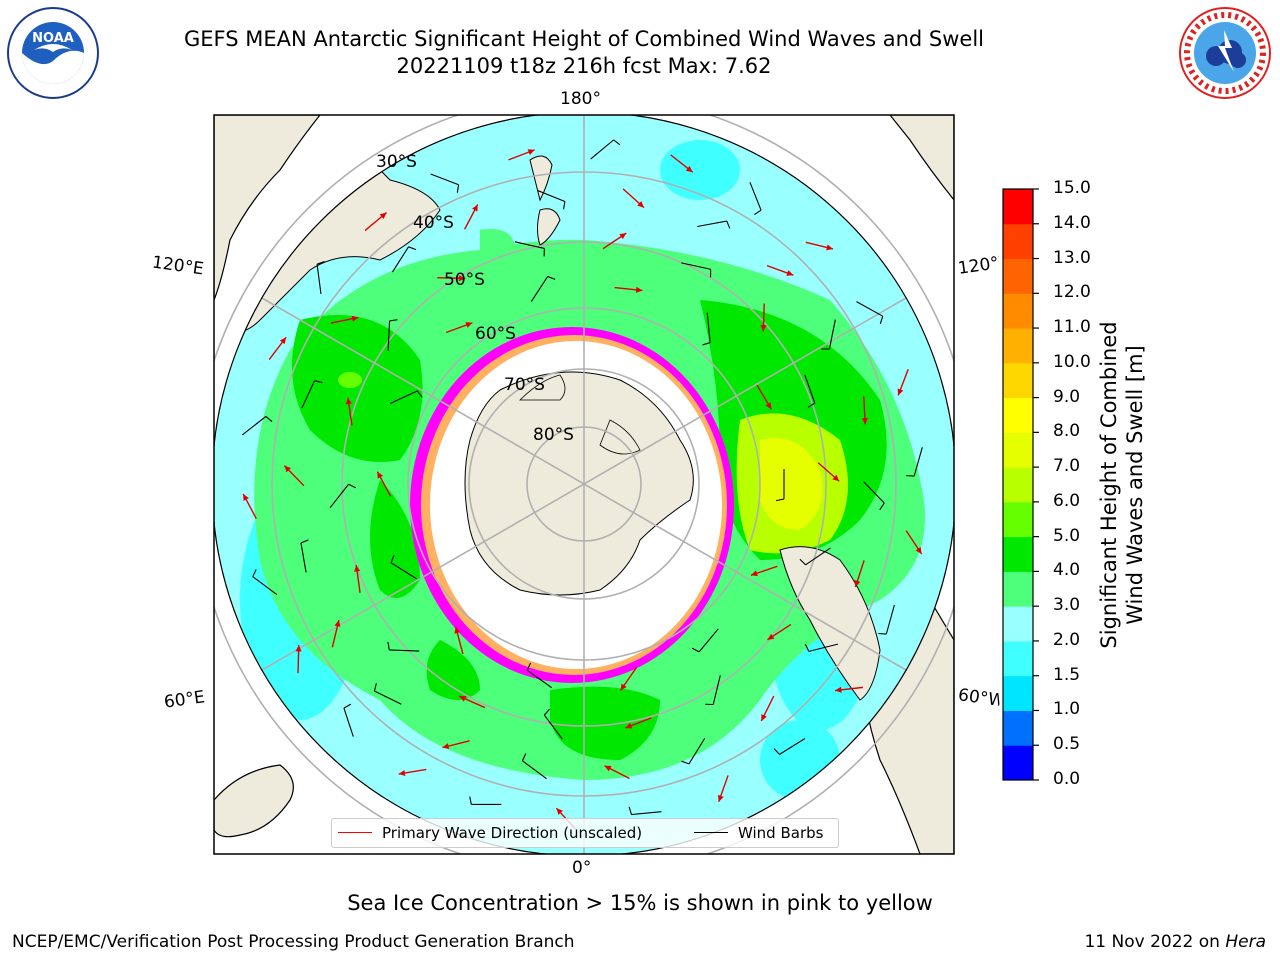 Image resolution: width=1280 pixels, height=960 pixels. Describe the element at coordinates (495, 334) in the screenshot. I see `lat-label-60s: 60°S` at that location.